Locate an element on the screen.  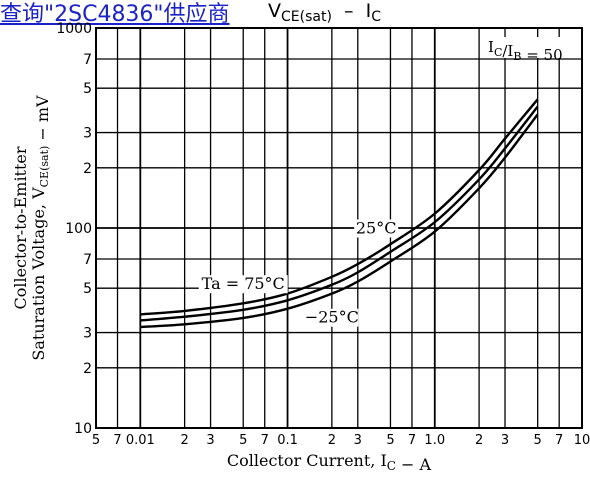
chart-title: VCE(sat) – IC is located at coordinates (324, 12).